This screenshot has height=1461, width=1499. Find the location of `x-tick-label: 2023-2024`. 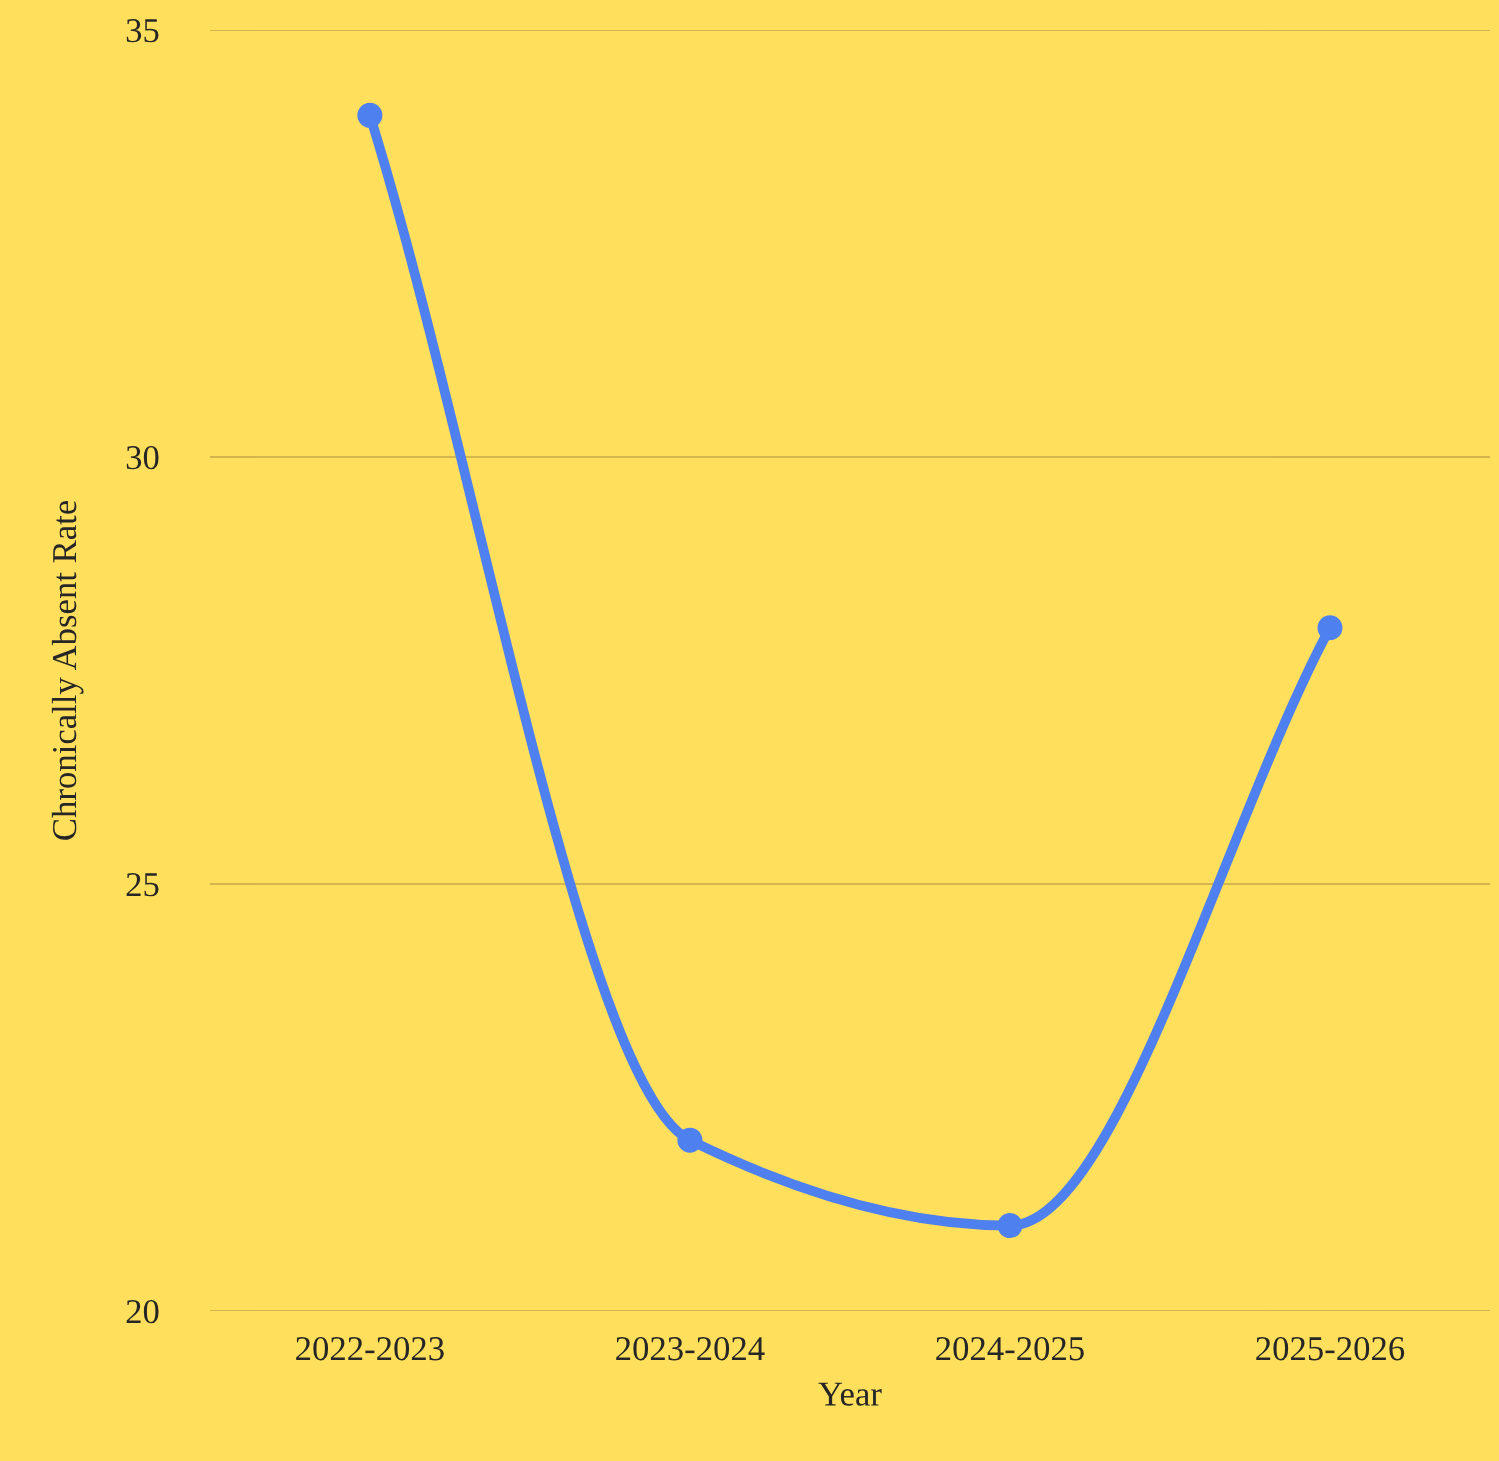

x-tick-label: 2023-2024 is located at coordinates (690, 1348).